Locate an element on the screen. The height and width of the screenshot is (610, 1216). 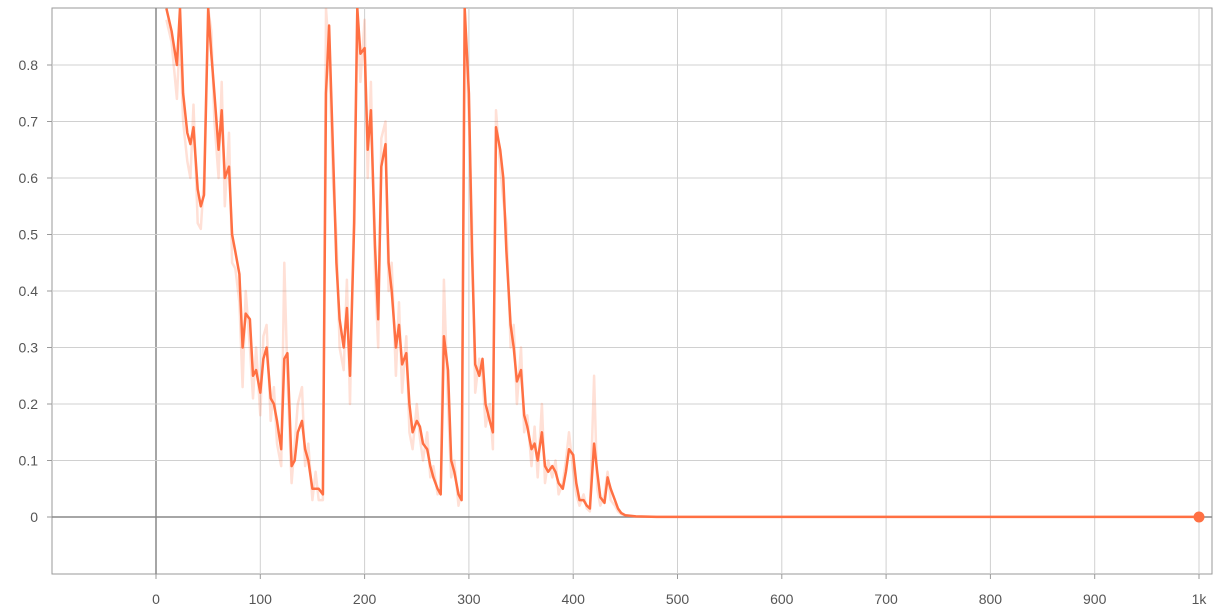
x-tick-label: 500 is located at coordinates (678, 599).